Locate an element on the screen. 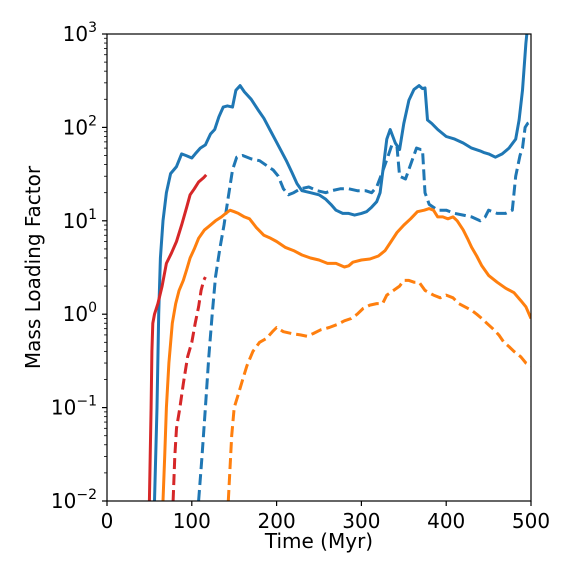 The height and width of the screenshot is (576, 576). x-tick-label: 500 is located at coordinates (531, 521).